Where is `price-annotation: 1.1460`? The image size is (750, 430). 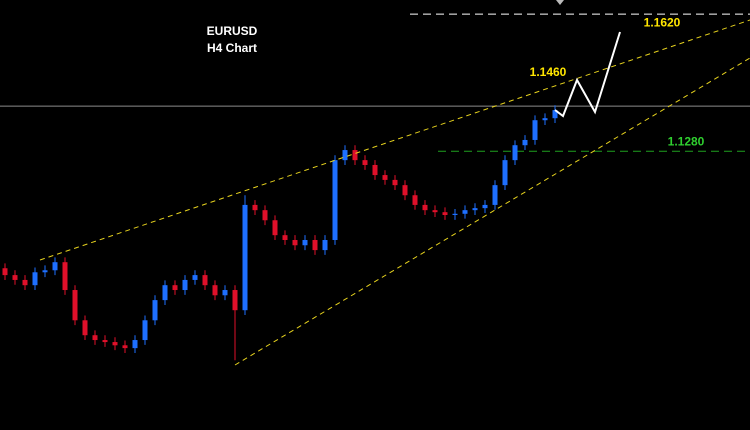
price-annotation: 1.1460 is located at coordinates (548, 72).